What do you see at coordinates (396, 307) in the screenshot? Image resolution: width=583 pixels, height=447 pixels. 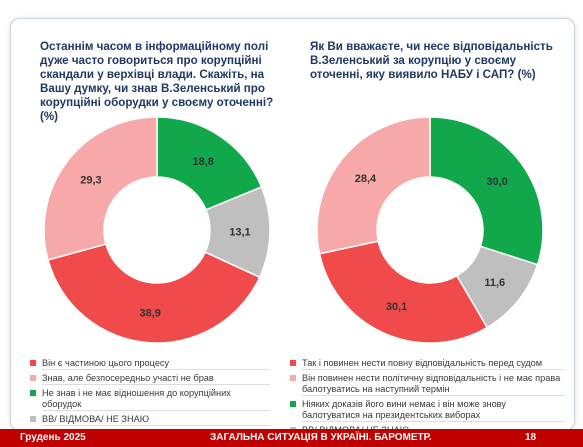 I see `donut-2-label-1: 30,1` at bounding box center [396, 307].